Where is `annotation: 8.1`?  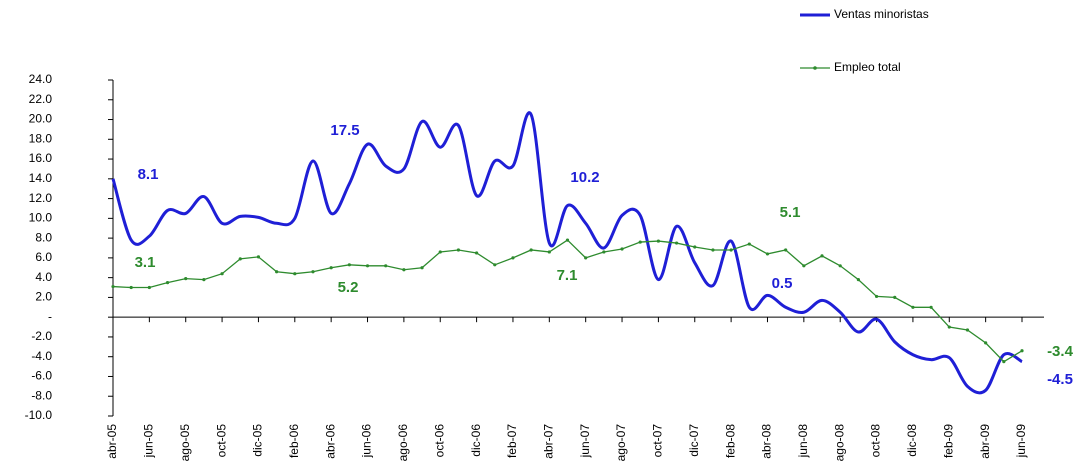 annotation: 8.1 is located at coordinates (148, 174).